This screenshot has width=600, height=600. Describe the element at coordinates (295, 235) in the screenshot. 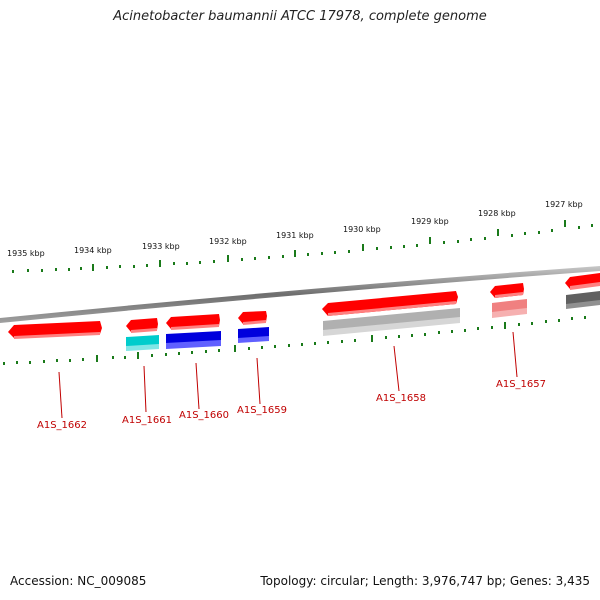

I see `kbp-tick-label: 1931 kbp` at that location.